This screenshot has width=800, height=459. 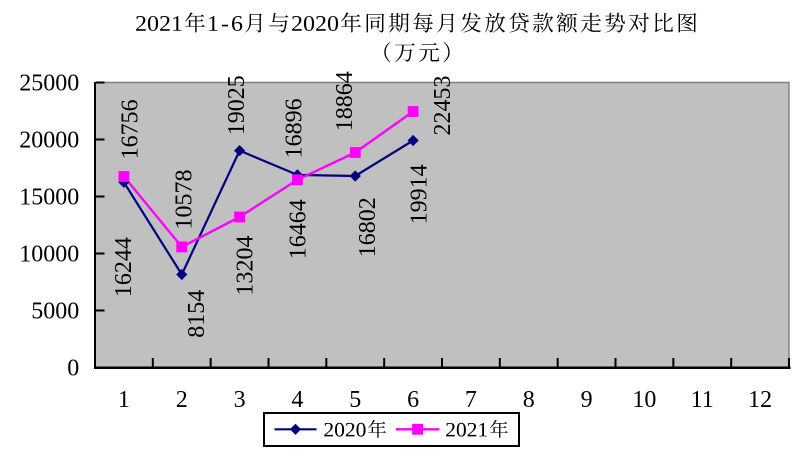 What do you see at coordinates (55, 311) in the screenshot?
I see `svg-text: 5000` at bounding box center [55, 311].